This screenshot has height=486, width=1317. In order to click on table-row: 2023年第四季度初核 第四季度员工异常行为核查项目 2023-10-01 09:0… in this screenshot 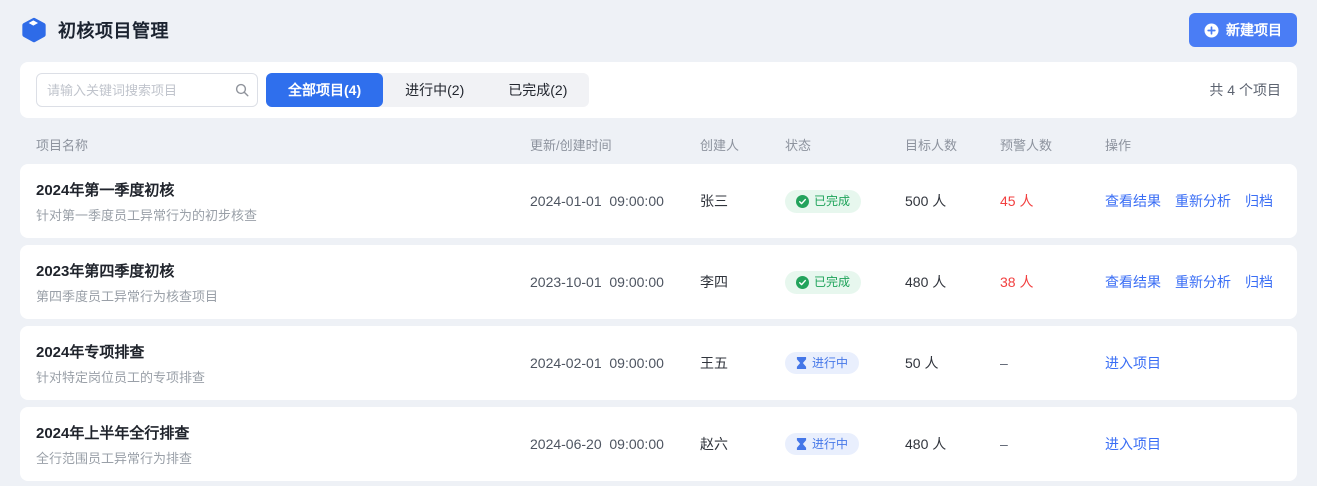, I will do `click(658, 282)`.